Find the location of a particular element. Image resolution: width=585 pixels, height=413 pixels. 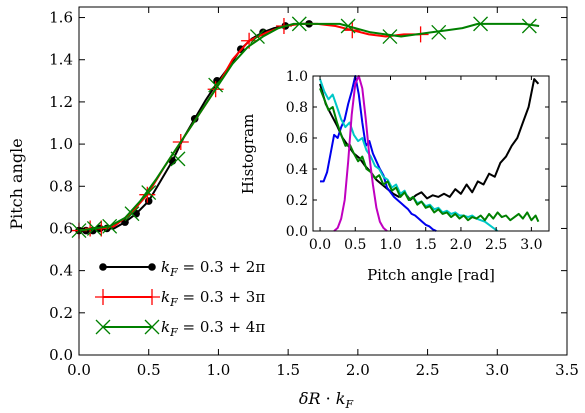

main-x-axis-title: δR · kF is located at coordinates (326, 400).